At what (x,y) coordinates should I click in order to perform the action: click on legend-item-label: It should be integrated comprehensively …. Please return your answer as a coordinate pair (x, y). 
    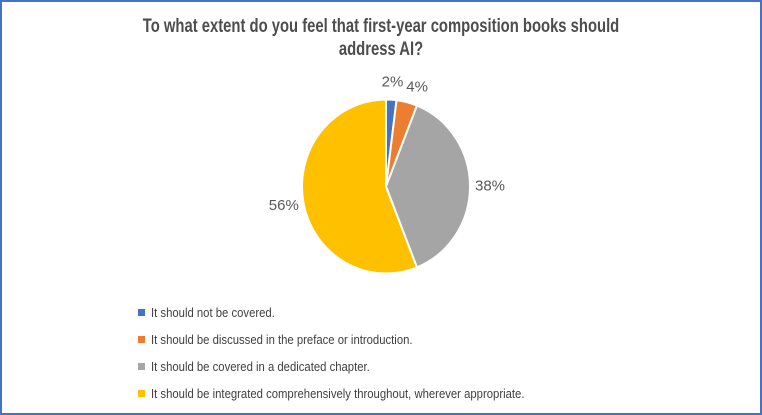
    Looking at the image, I should click on (338, 393).